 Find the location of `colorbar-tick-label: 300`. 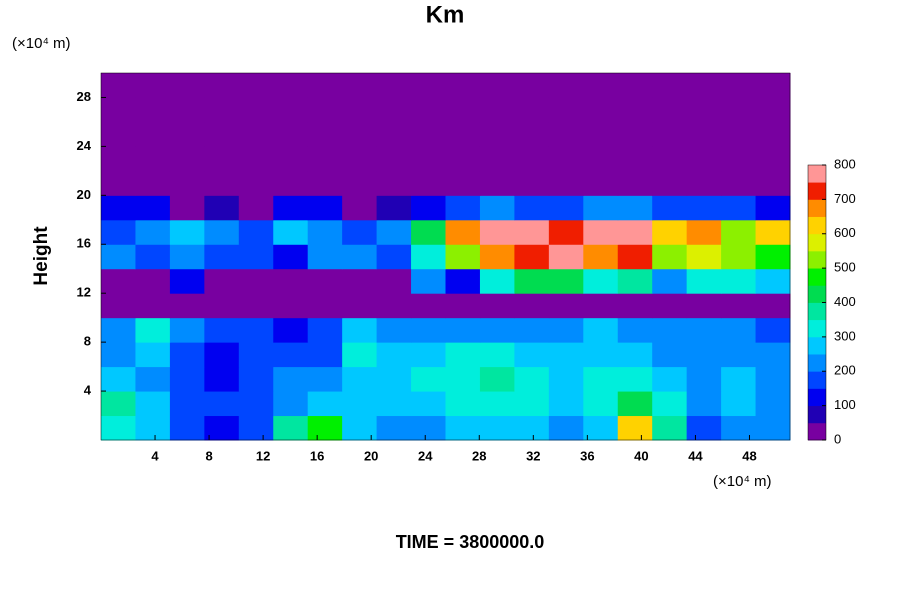

colorbar-tick-label: 300 is located at coordinates (845, 335).